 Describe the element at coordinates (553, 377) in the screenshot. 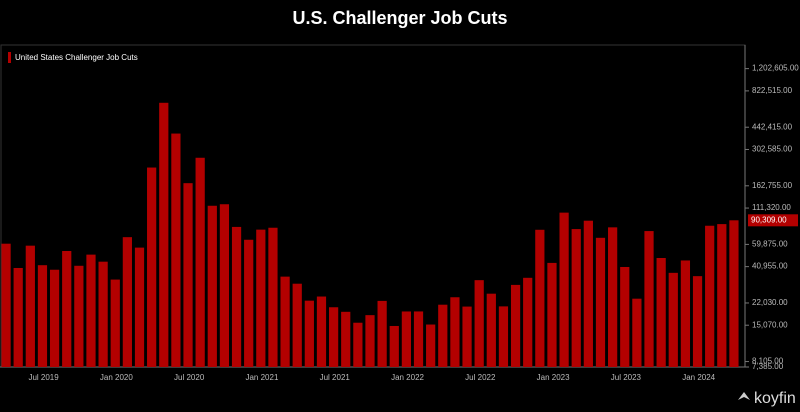

I see `x-tick-label: Jan 2023` at that location.